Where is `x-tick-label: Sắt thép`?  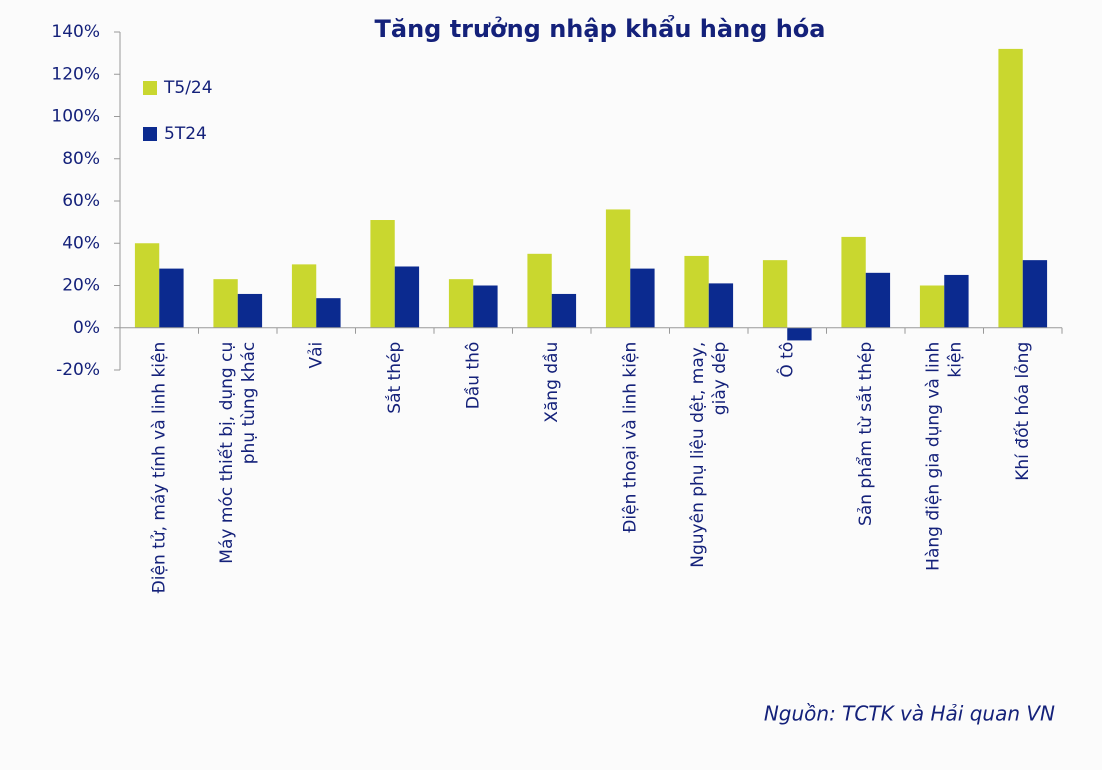 x-tick-label: Sắt thép is located at coordinates (394, 378).